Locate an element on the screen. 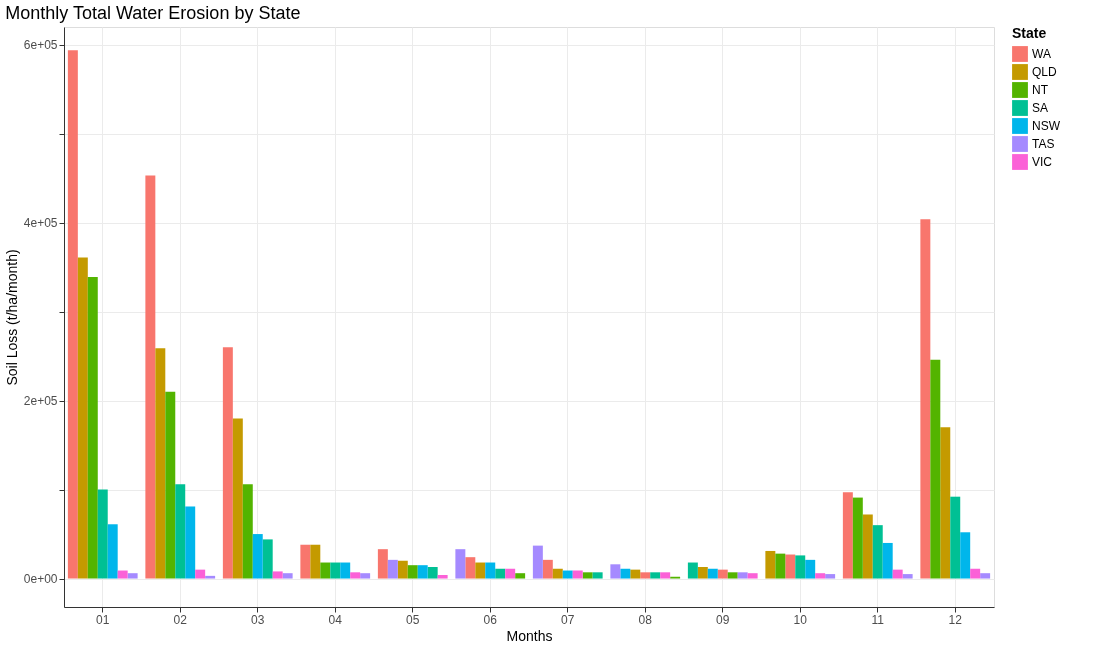  x-axis-title: Months is located at coordinates (529, 635).